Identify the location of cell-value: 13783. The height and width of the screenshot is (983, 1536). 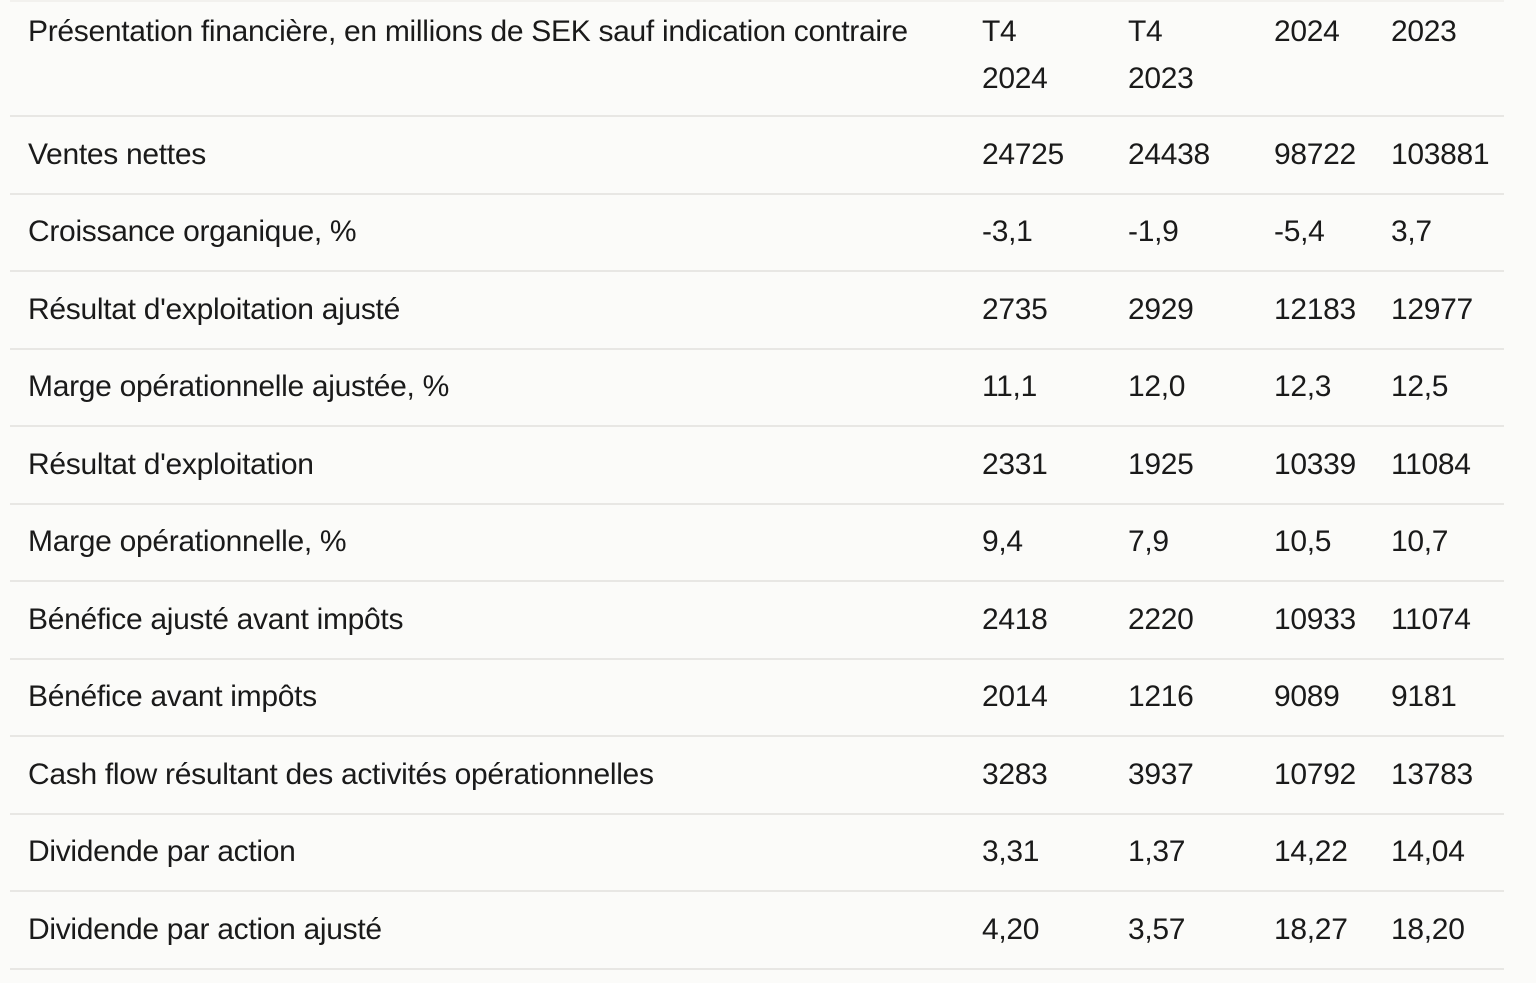
(1432, 774).